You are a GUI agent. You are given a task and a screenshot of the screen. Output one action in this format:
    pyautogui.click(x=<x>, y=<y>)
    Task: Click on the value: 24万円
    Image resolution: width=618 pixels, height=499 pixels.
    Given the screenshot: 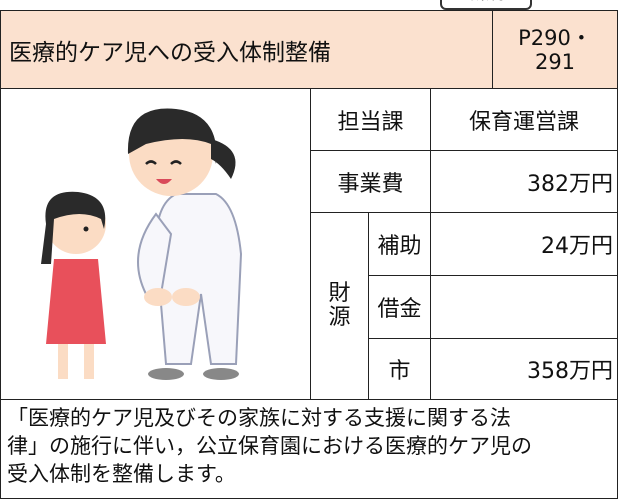 What is the action you would take?
    pyautogui.click(x=524, y=244)
    